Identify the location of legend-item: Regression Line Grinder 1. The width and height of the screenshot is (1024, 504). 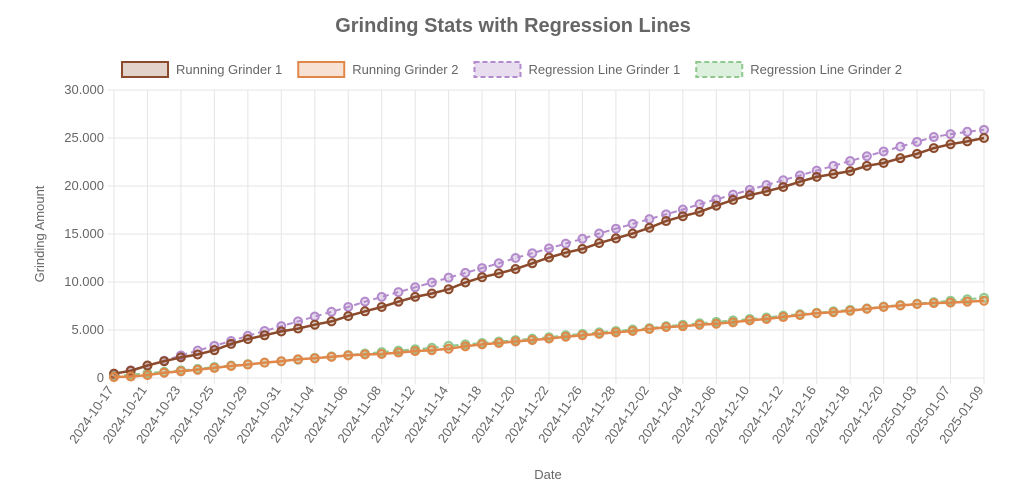
(576, 69).